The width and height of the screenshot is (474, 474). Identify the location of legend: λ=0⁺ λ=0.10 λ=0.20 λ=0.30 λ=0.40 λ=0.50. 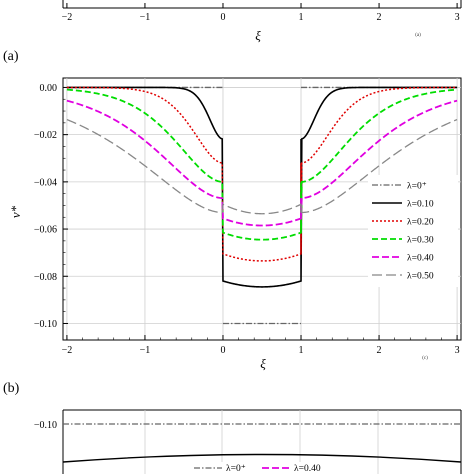
(413, 231).